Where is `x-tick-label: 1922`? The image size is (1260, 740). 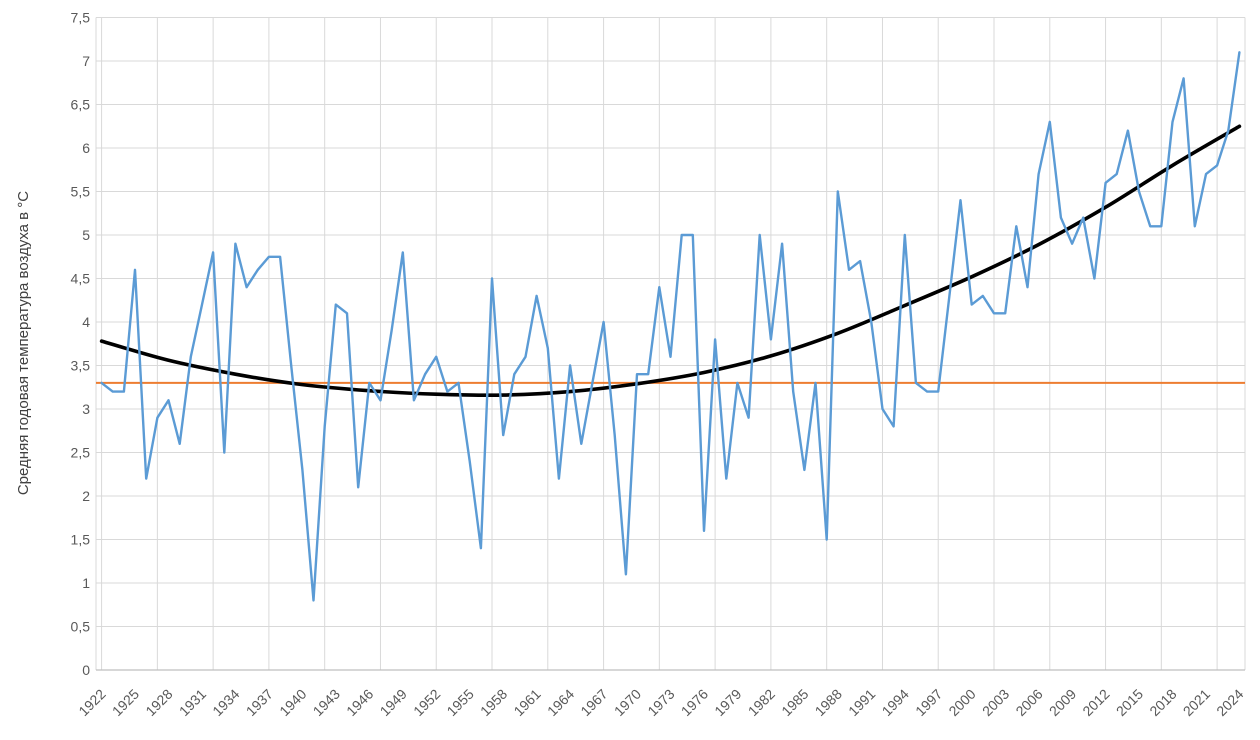 x-tick-label: 1922 is located at coordinates (91, 702).